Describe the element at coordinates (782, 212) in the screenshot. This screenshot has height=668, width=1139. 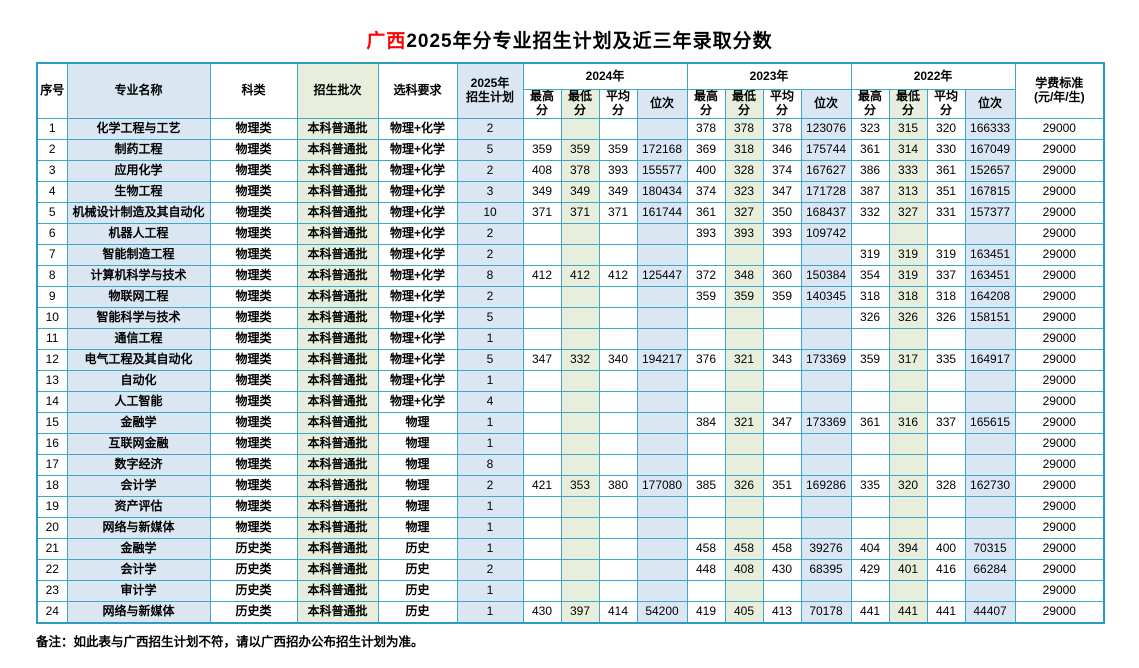
I see `cell-avg-score: 350` at that location.